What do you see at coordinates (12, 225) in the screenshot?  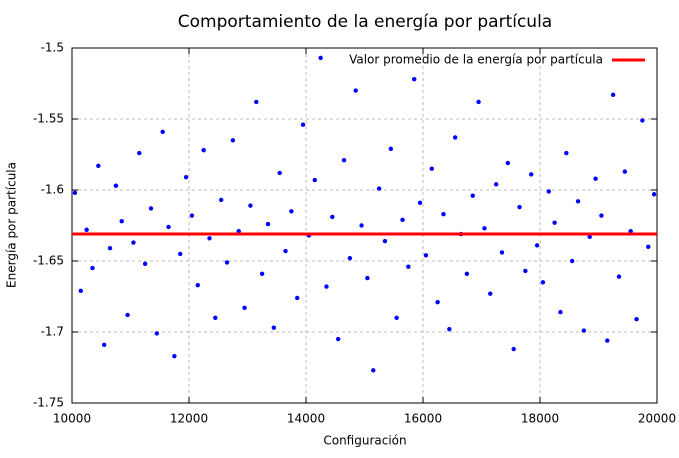 I see `y-axis-label: Energía por partícula` at bounding box center [12, 225].